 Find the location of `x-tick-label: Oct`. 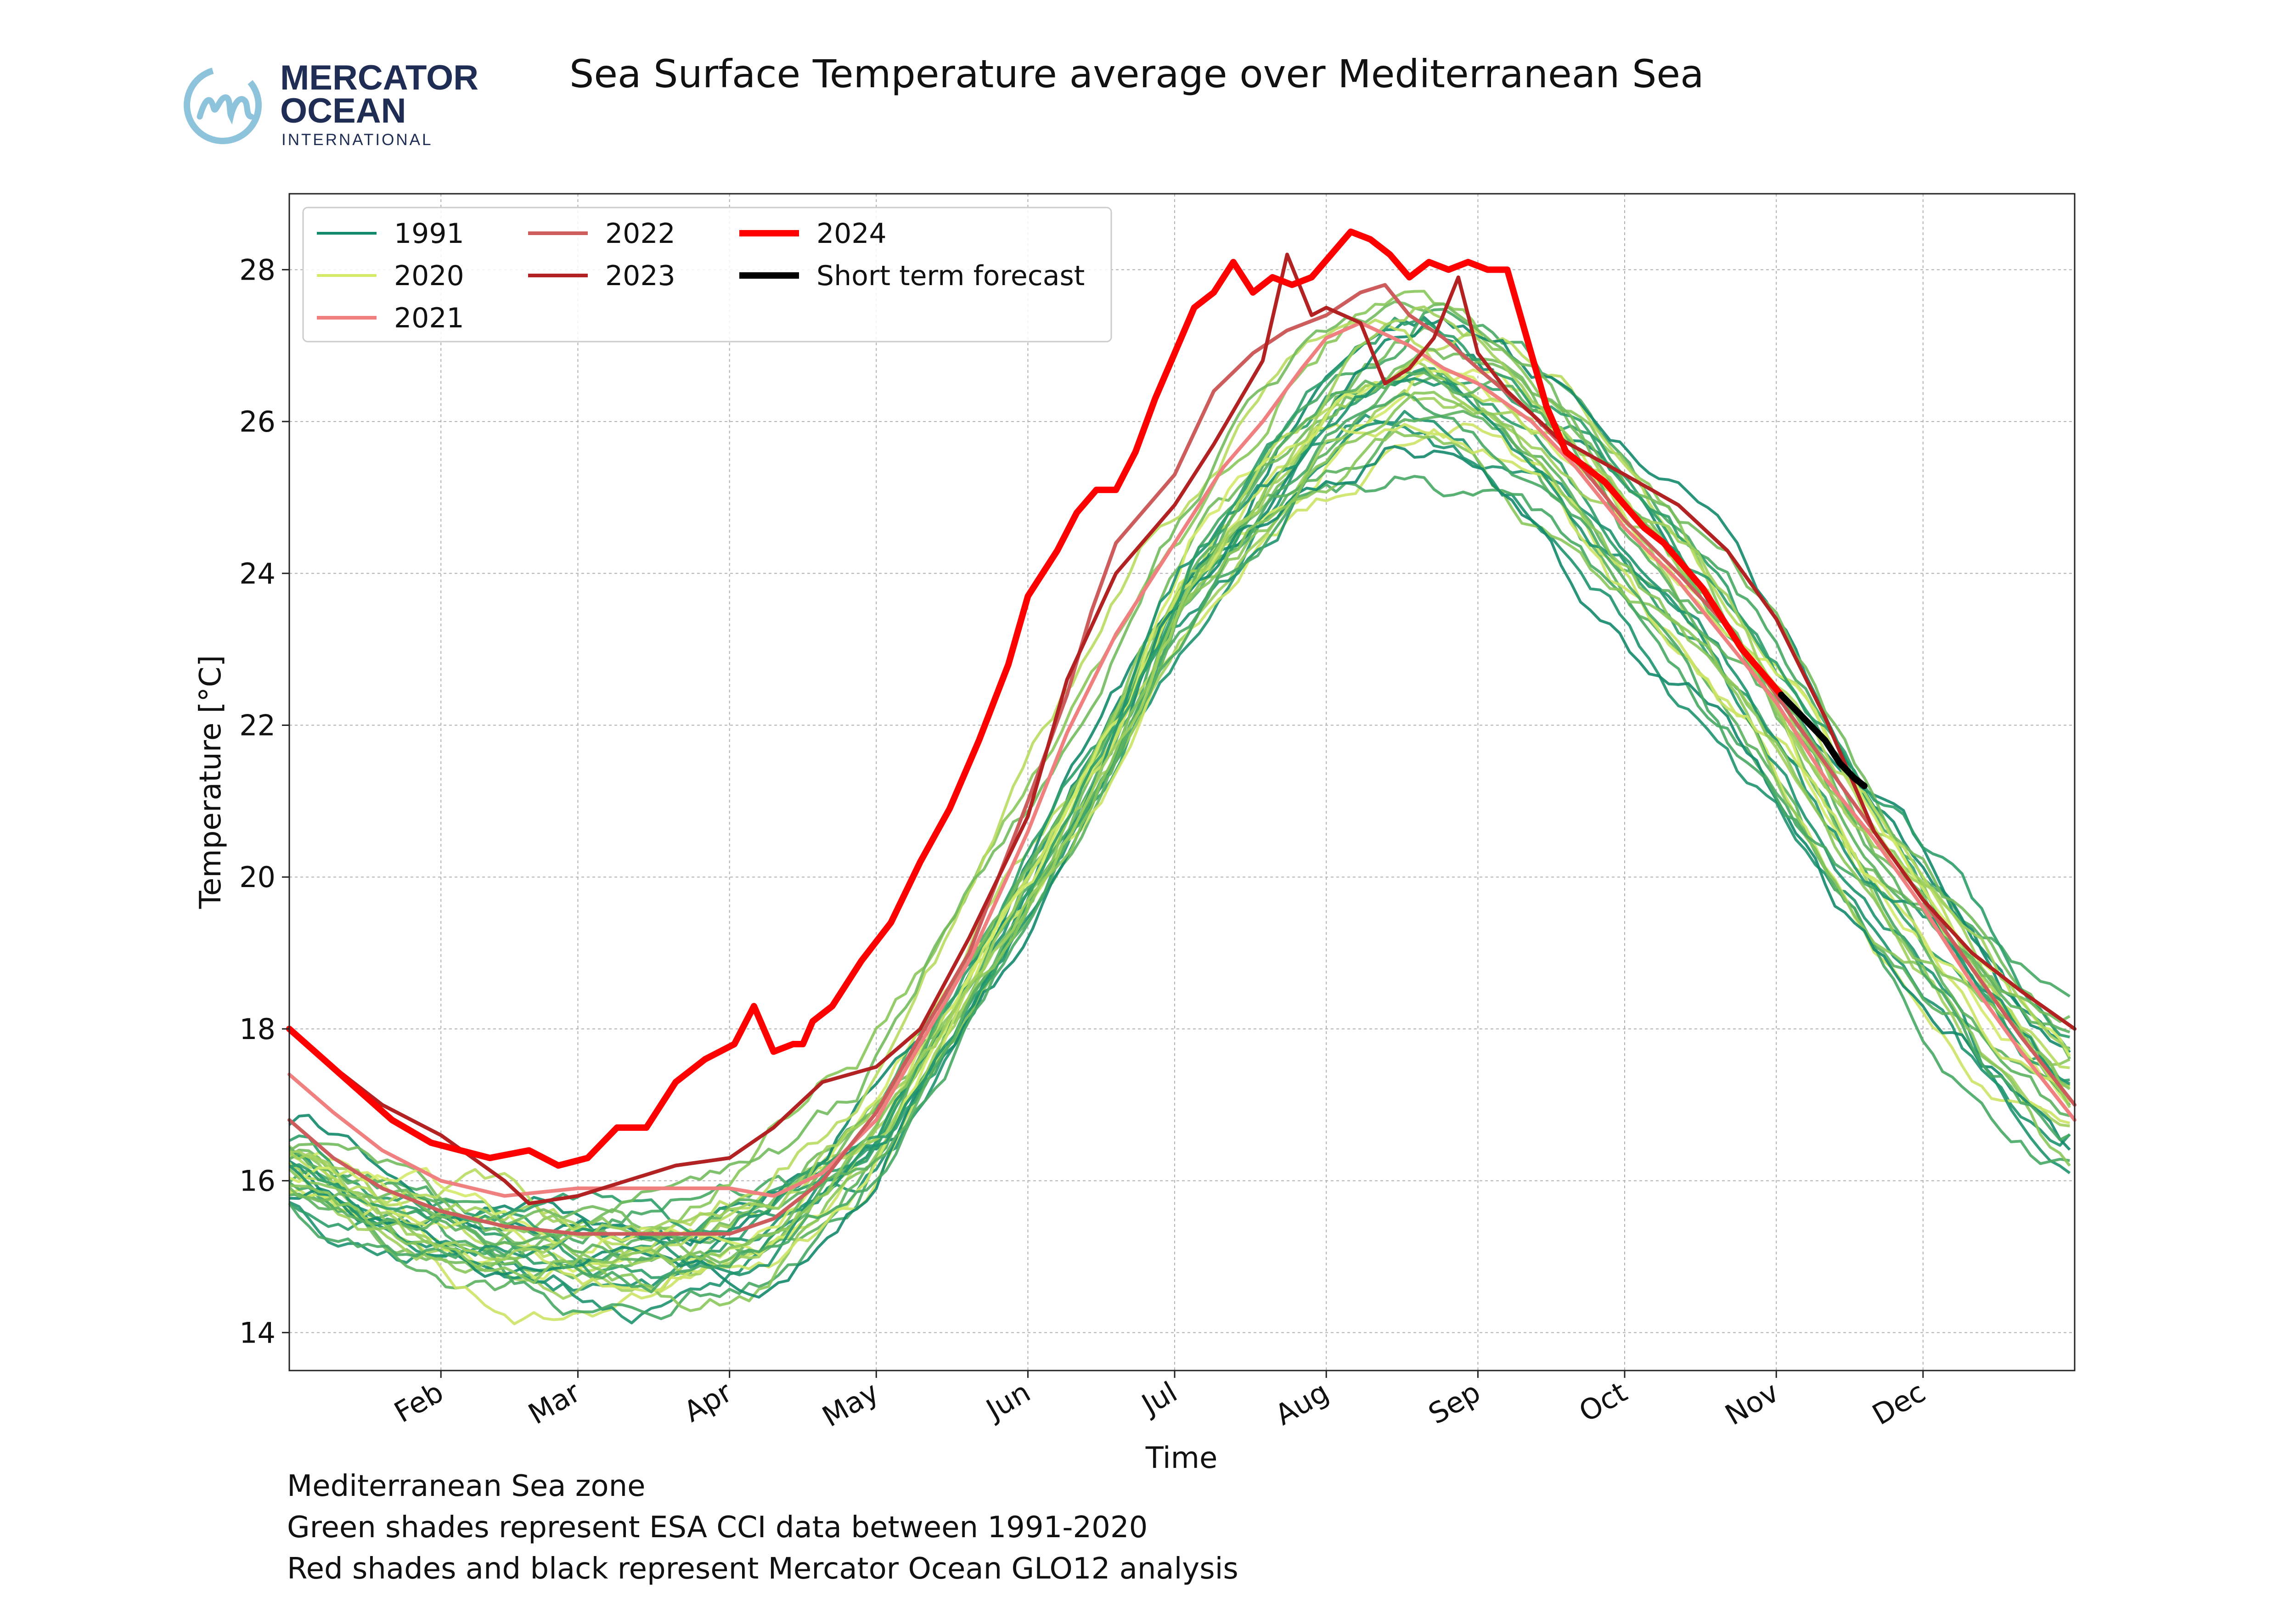

x-tick-label: Oct is located at coordinates (1602, 1402).